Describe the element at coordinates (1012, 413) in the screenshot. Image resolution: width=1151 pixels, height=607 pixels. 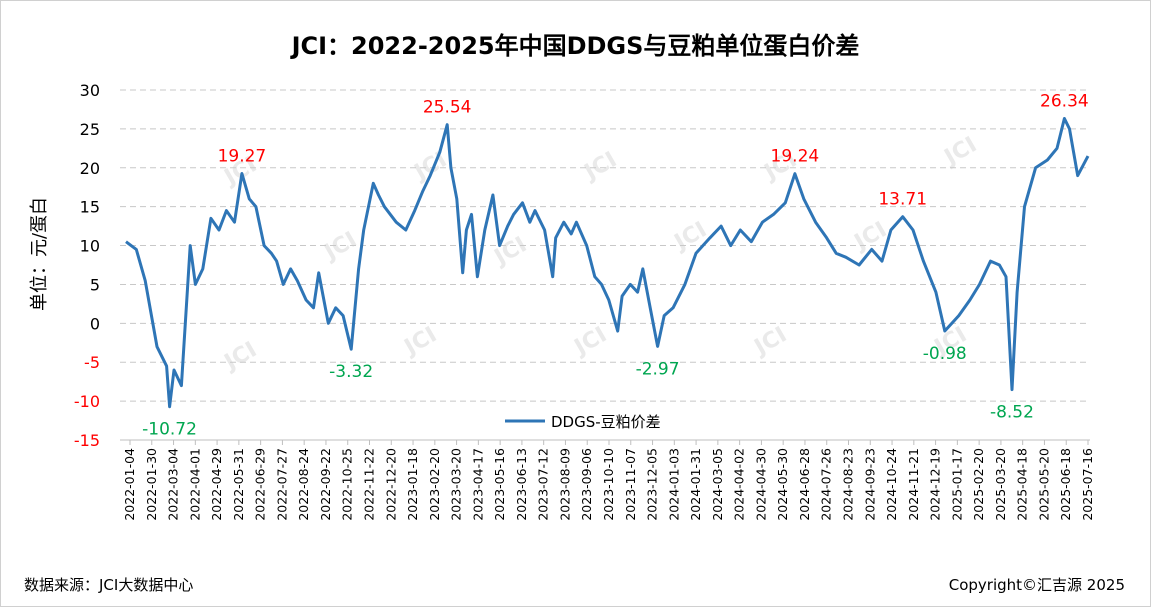
I see `data-label: -8.52` at that location.